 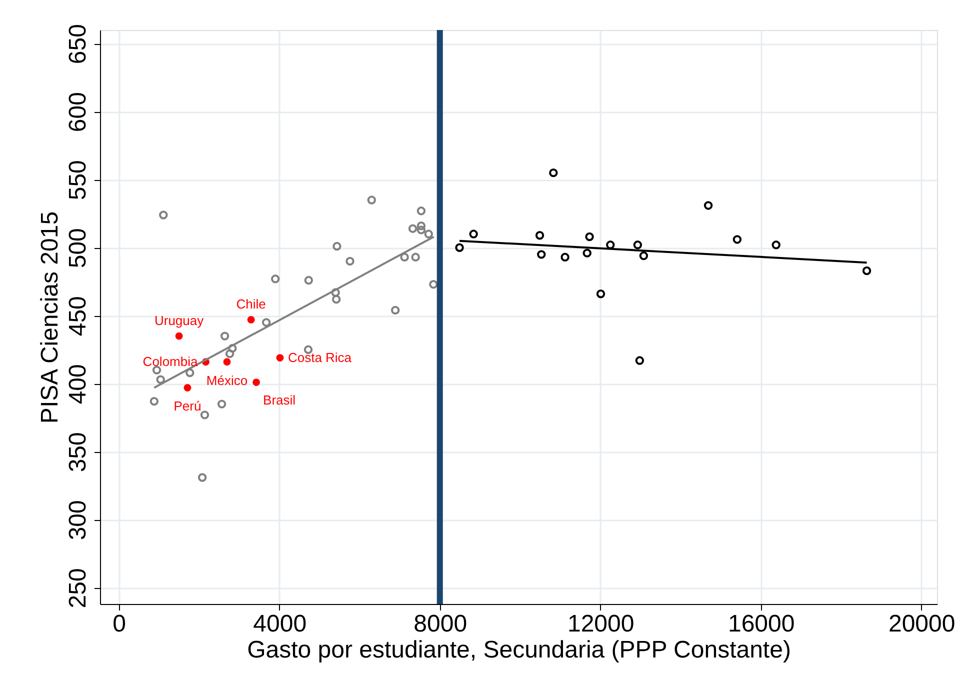 What do you see at coordinates (188, 406) in the screenshot?
I see `annotation: Perú` at bounding box center [188, 406].